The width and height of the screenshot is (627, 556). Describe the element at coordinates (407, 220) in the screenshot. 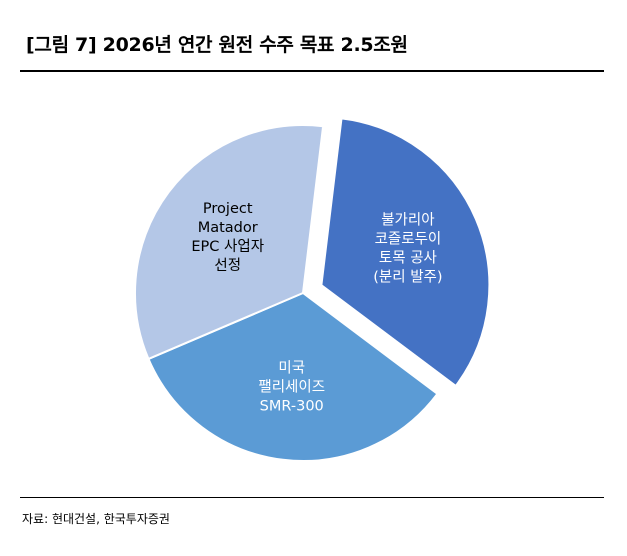

I see `slice-label-line: 불가리아` at that location.